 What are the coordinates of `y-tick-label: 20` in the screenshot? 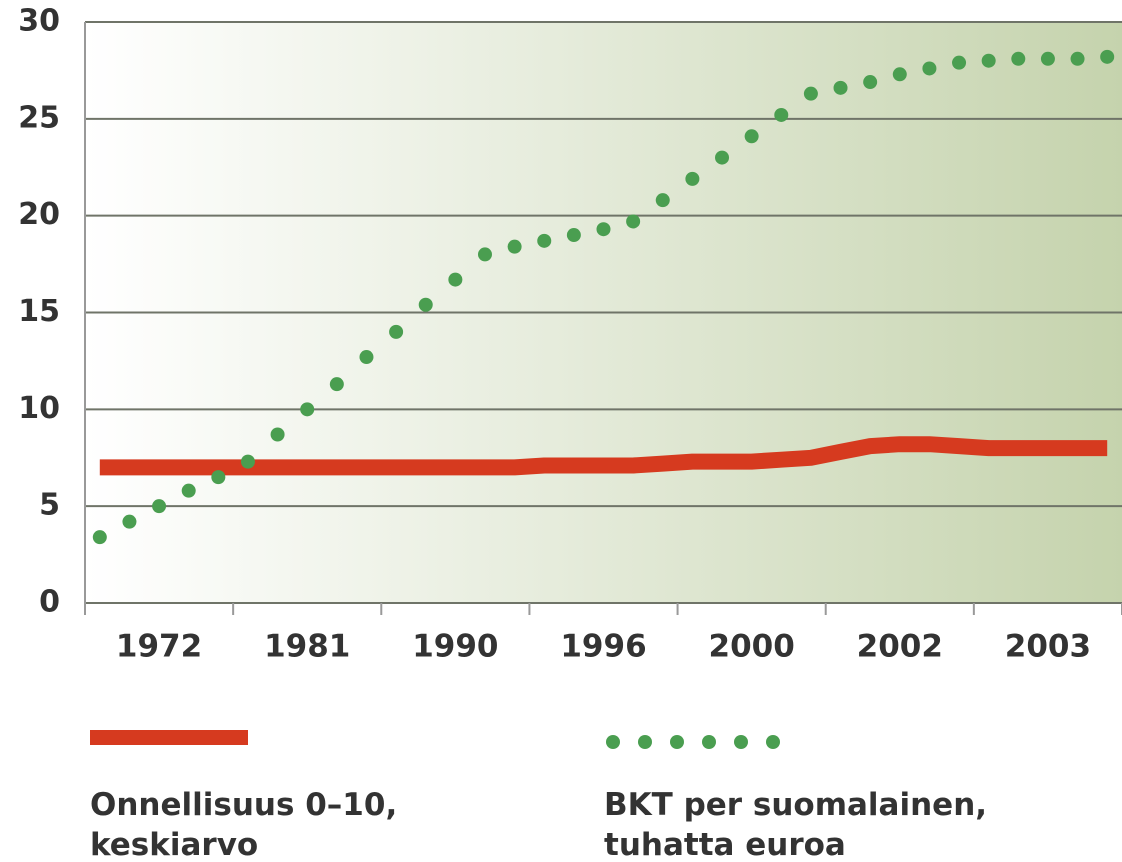 It's located at (39, 214).